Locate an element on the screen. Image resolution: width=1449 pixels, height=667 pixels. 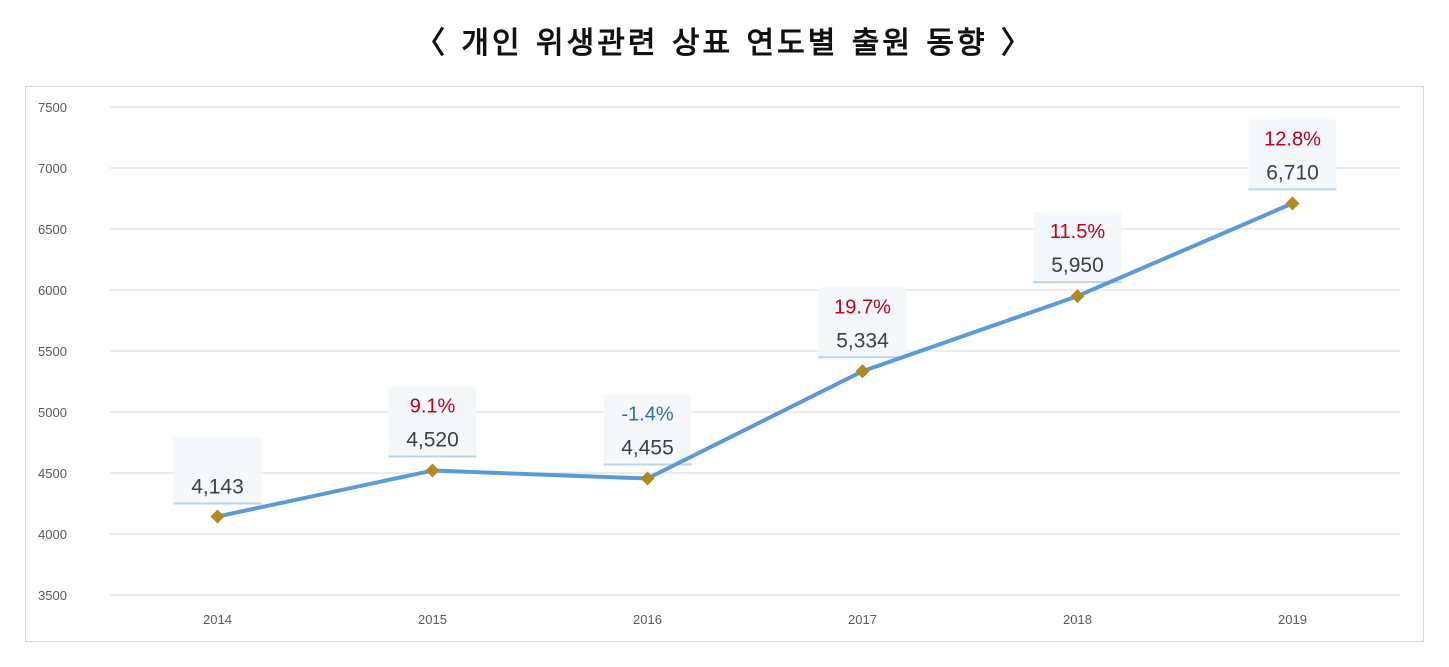
y-tick-label: 7000 is located at coordinates (52, 168).